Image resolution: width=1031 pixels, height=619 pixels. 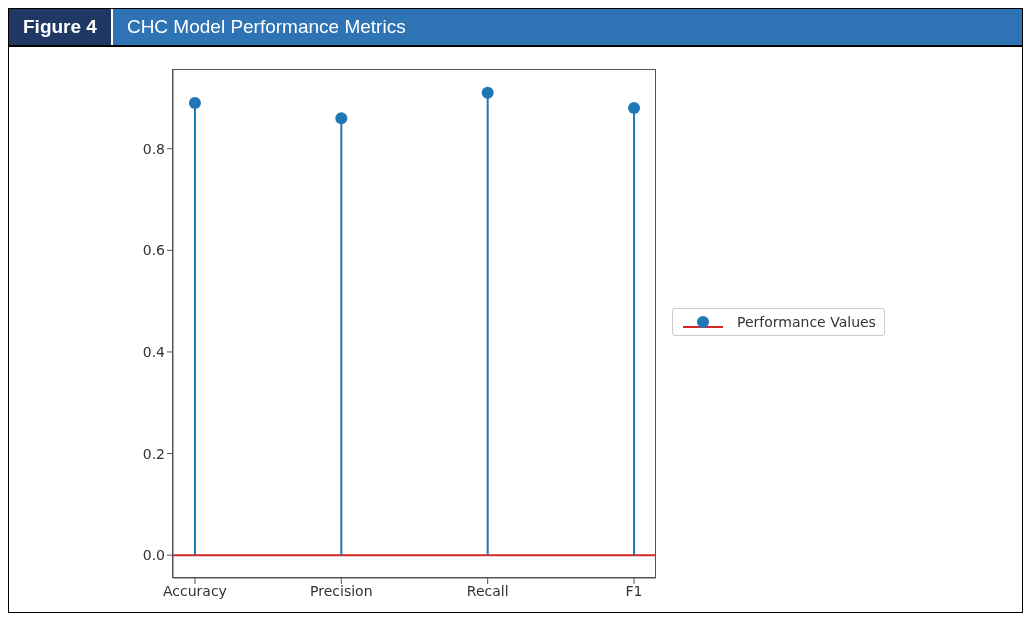 I want to click on x-tick-label: Accuracy, so click(x=194, y=590).